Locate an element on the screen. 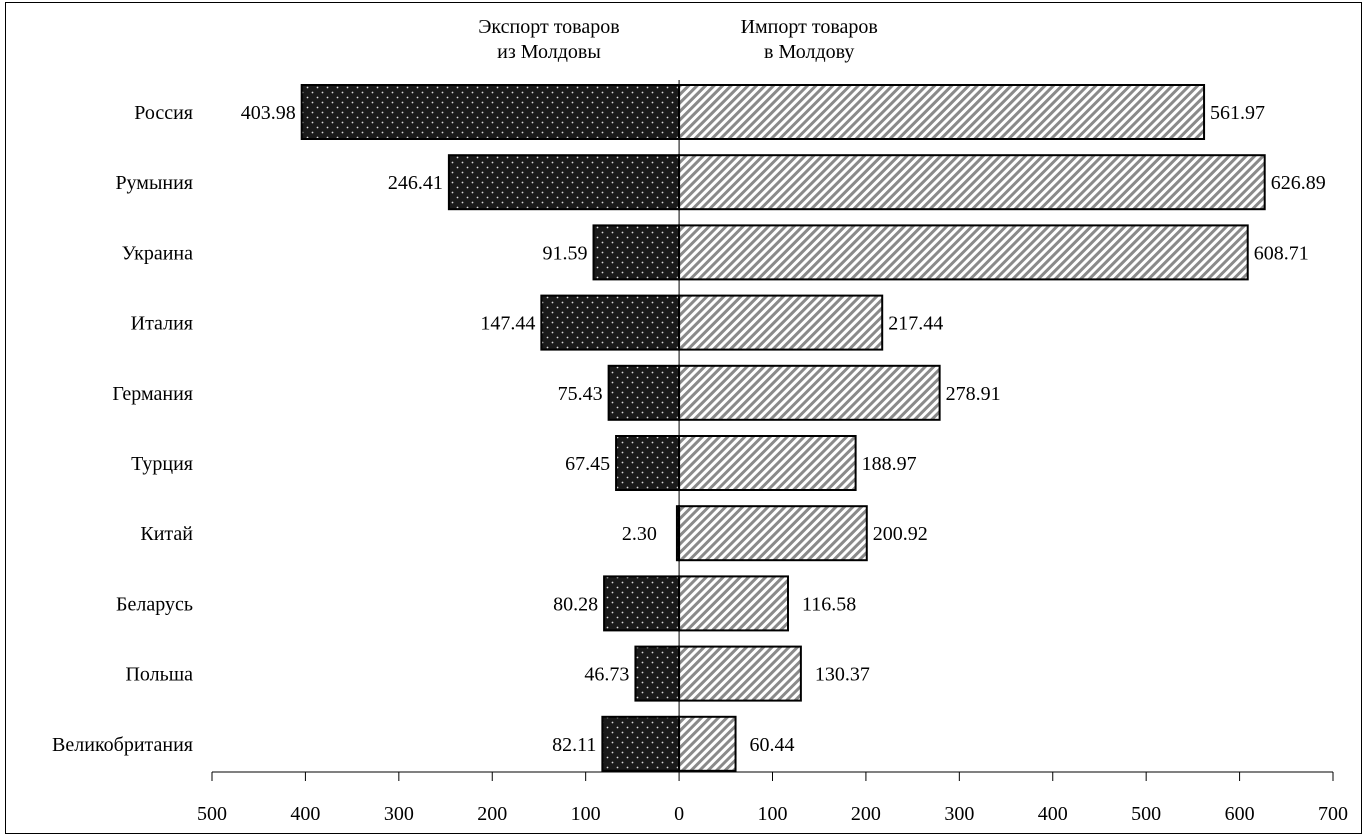  value-label-export-турция: 67.45 is located at coordinates (587, 464).